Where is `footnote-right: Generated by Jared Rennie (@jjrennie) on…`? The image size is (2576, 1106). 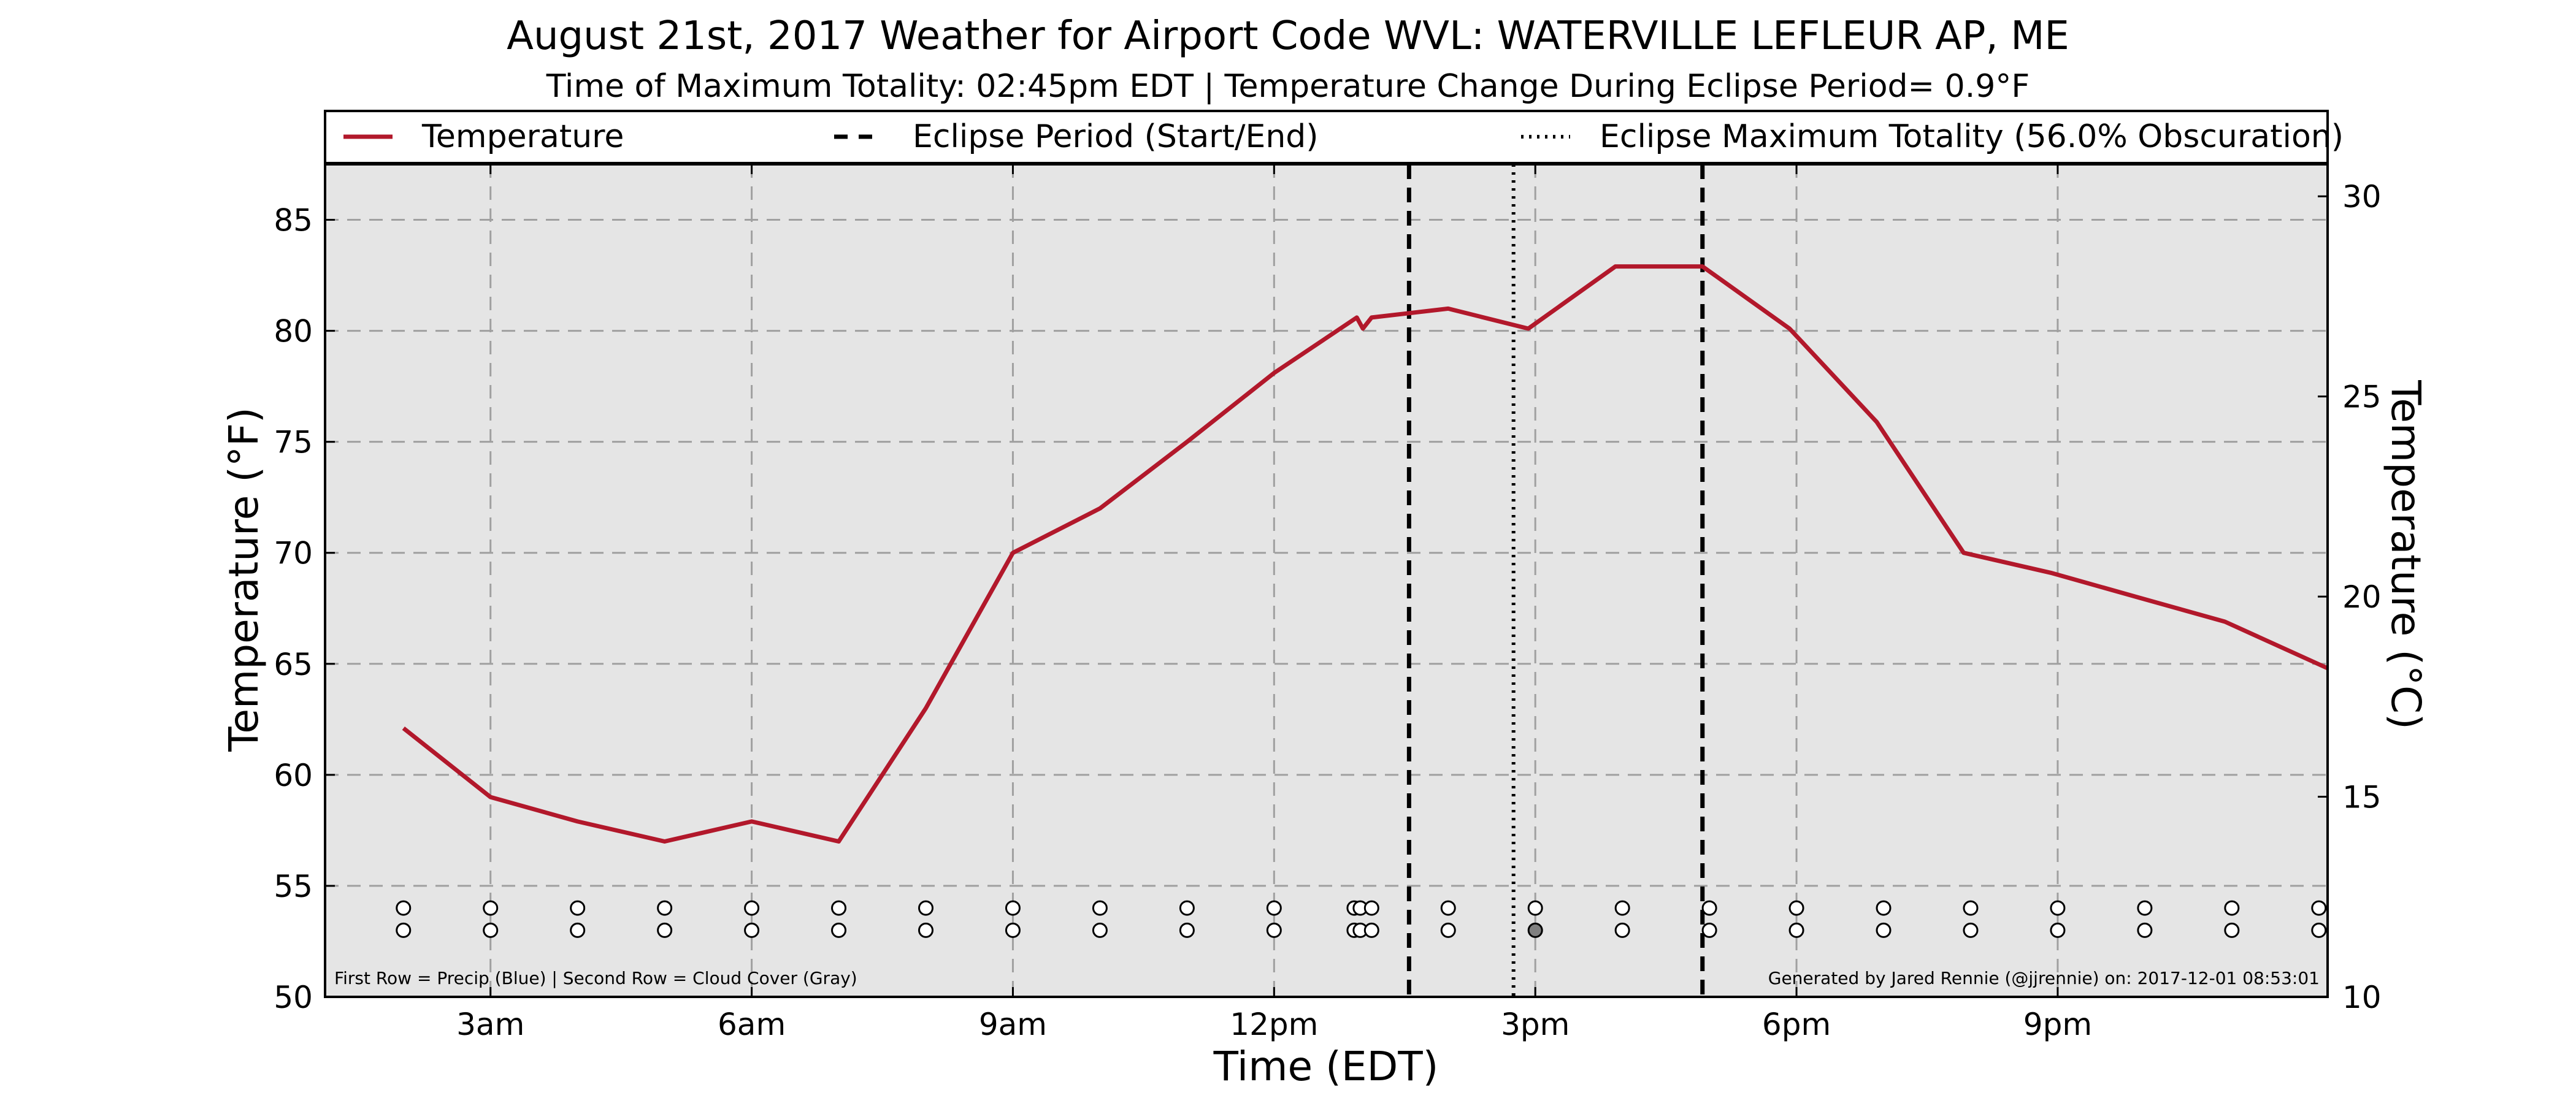 footnote-right: Generated by Jared Rennie (@jjrennie) on… is located at coordinates (2044, 978).